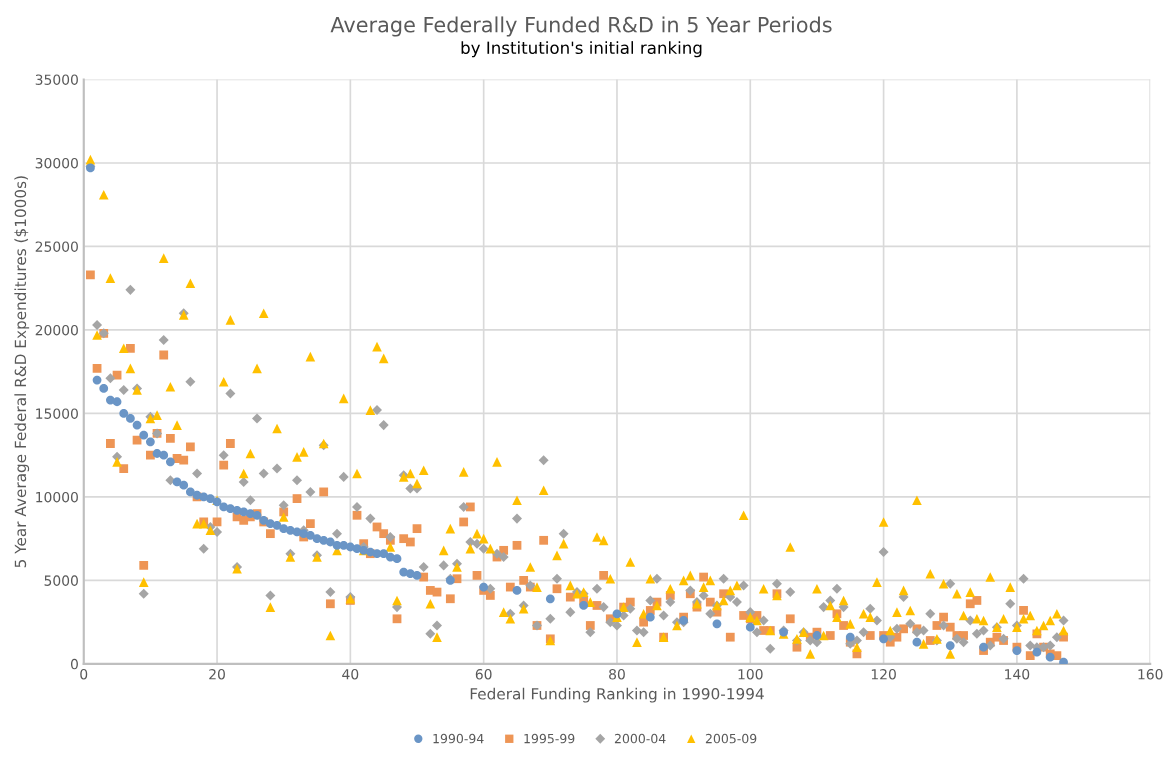 Image resolution: width=1163 pixels, height=757 pixels. I want to click on y-axis-title: 5 Year Average Federal R&D Expenditures ($1000s), so click(22, 372).